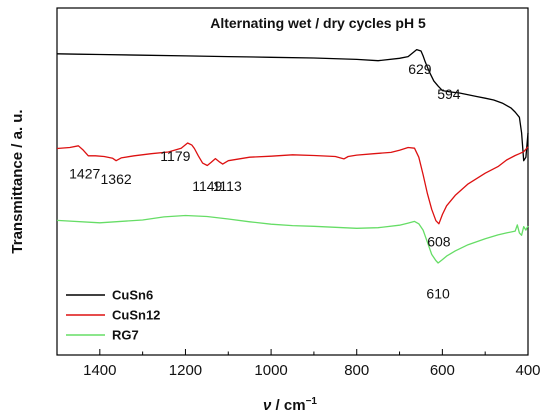 Image resolution: width=550 pixels, height=419 pixels. I want to click on x-axis-label-unit: / cm, so click(288, 405).